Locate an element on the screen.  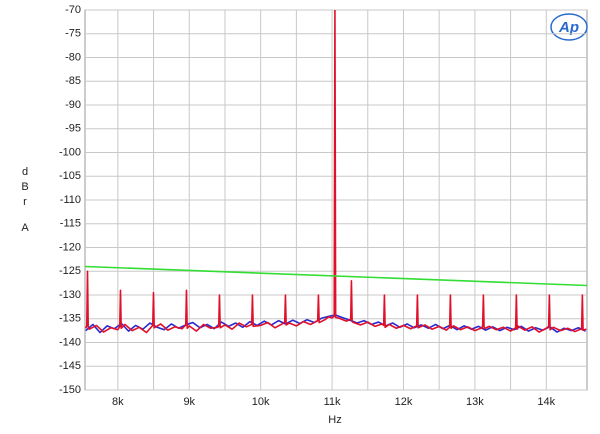
y-tick-label: -75 is located at coordinates (73, 34).